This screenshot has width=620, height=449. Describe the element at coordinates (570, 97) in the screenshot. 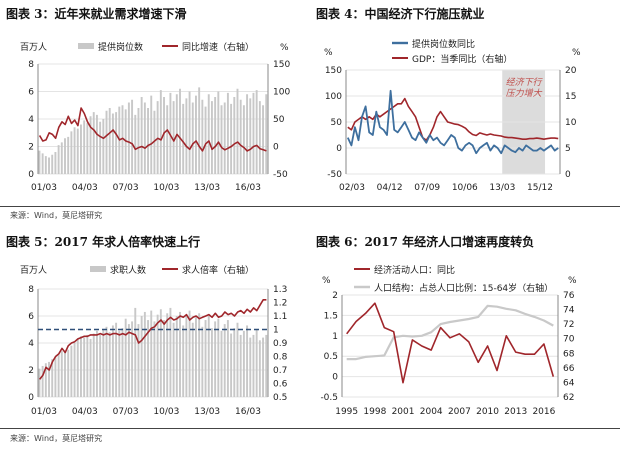

I see `y-tick-right: 15` at that location.